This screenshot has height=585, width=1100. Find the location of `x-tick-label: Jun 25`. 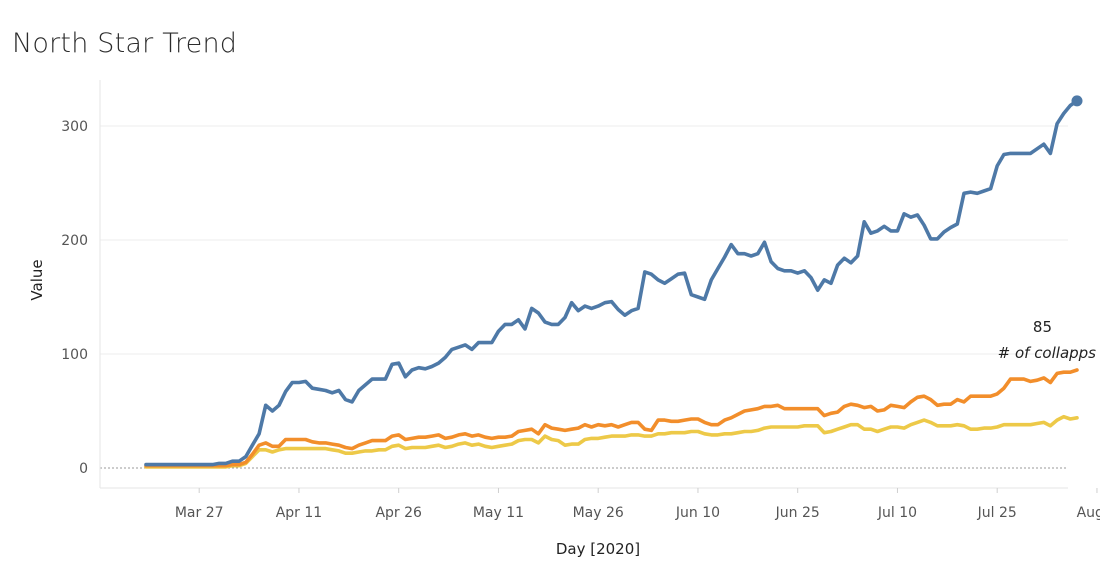

x-tick-label: Jun 25 is located at coordinates (797, 513).